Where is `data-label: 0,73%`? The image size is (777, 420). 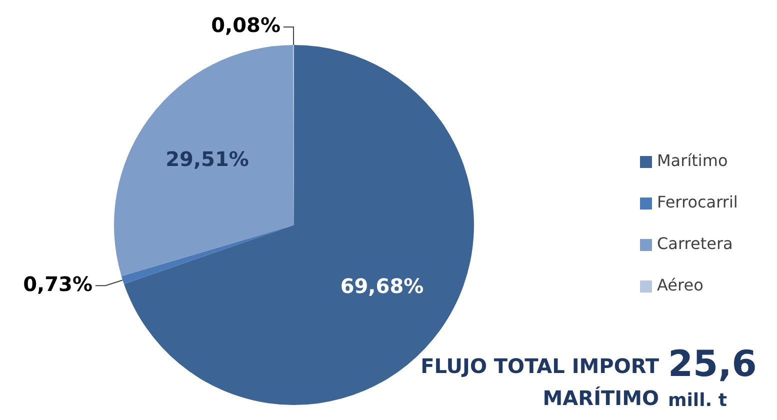
data-label: 0,73% is located at coordinates (58, 284).